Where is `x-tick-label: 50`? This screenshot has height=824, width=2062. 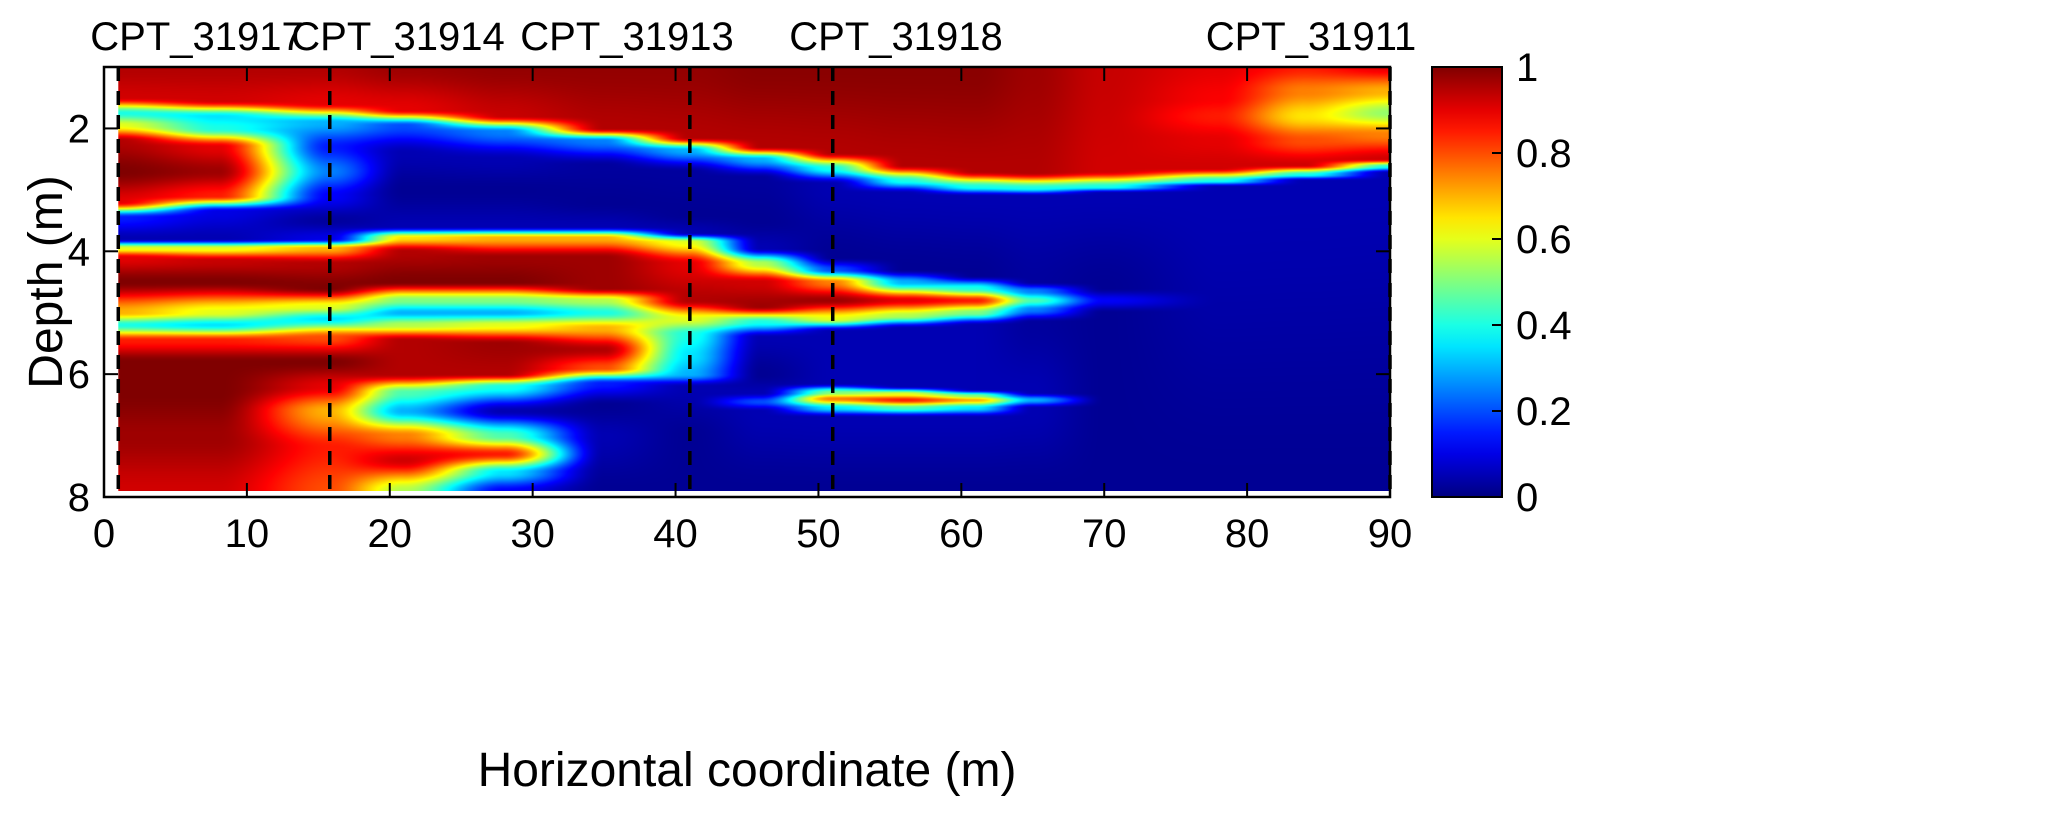
x-tick-label: 50 is located at coordinates (818, 534).